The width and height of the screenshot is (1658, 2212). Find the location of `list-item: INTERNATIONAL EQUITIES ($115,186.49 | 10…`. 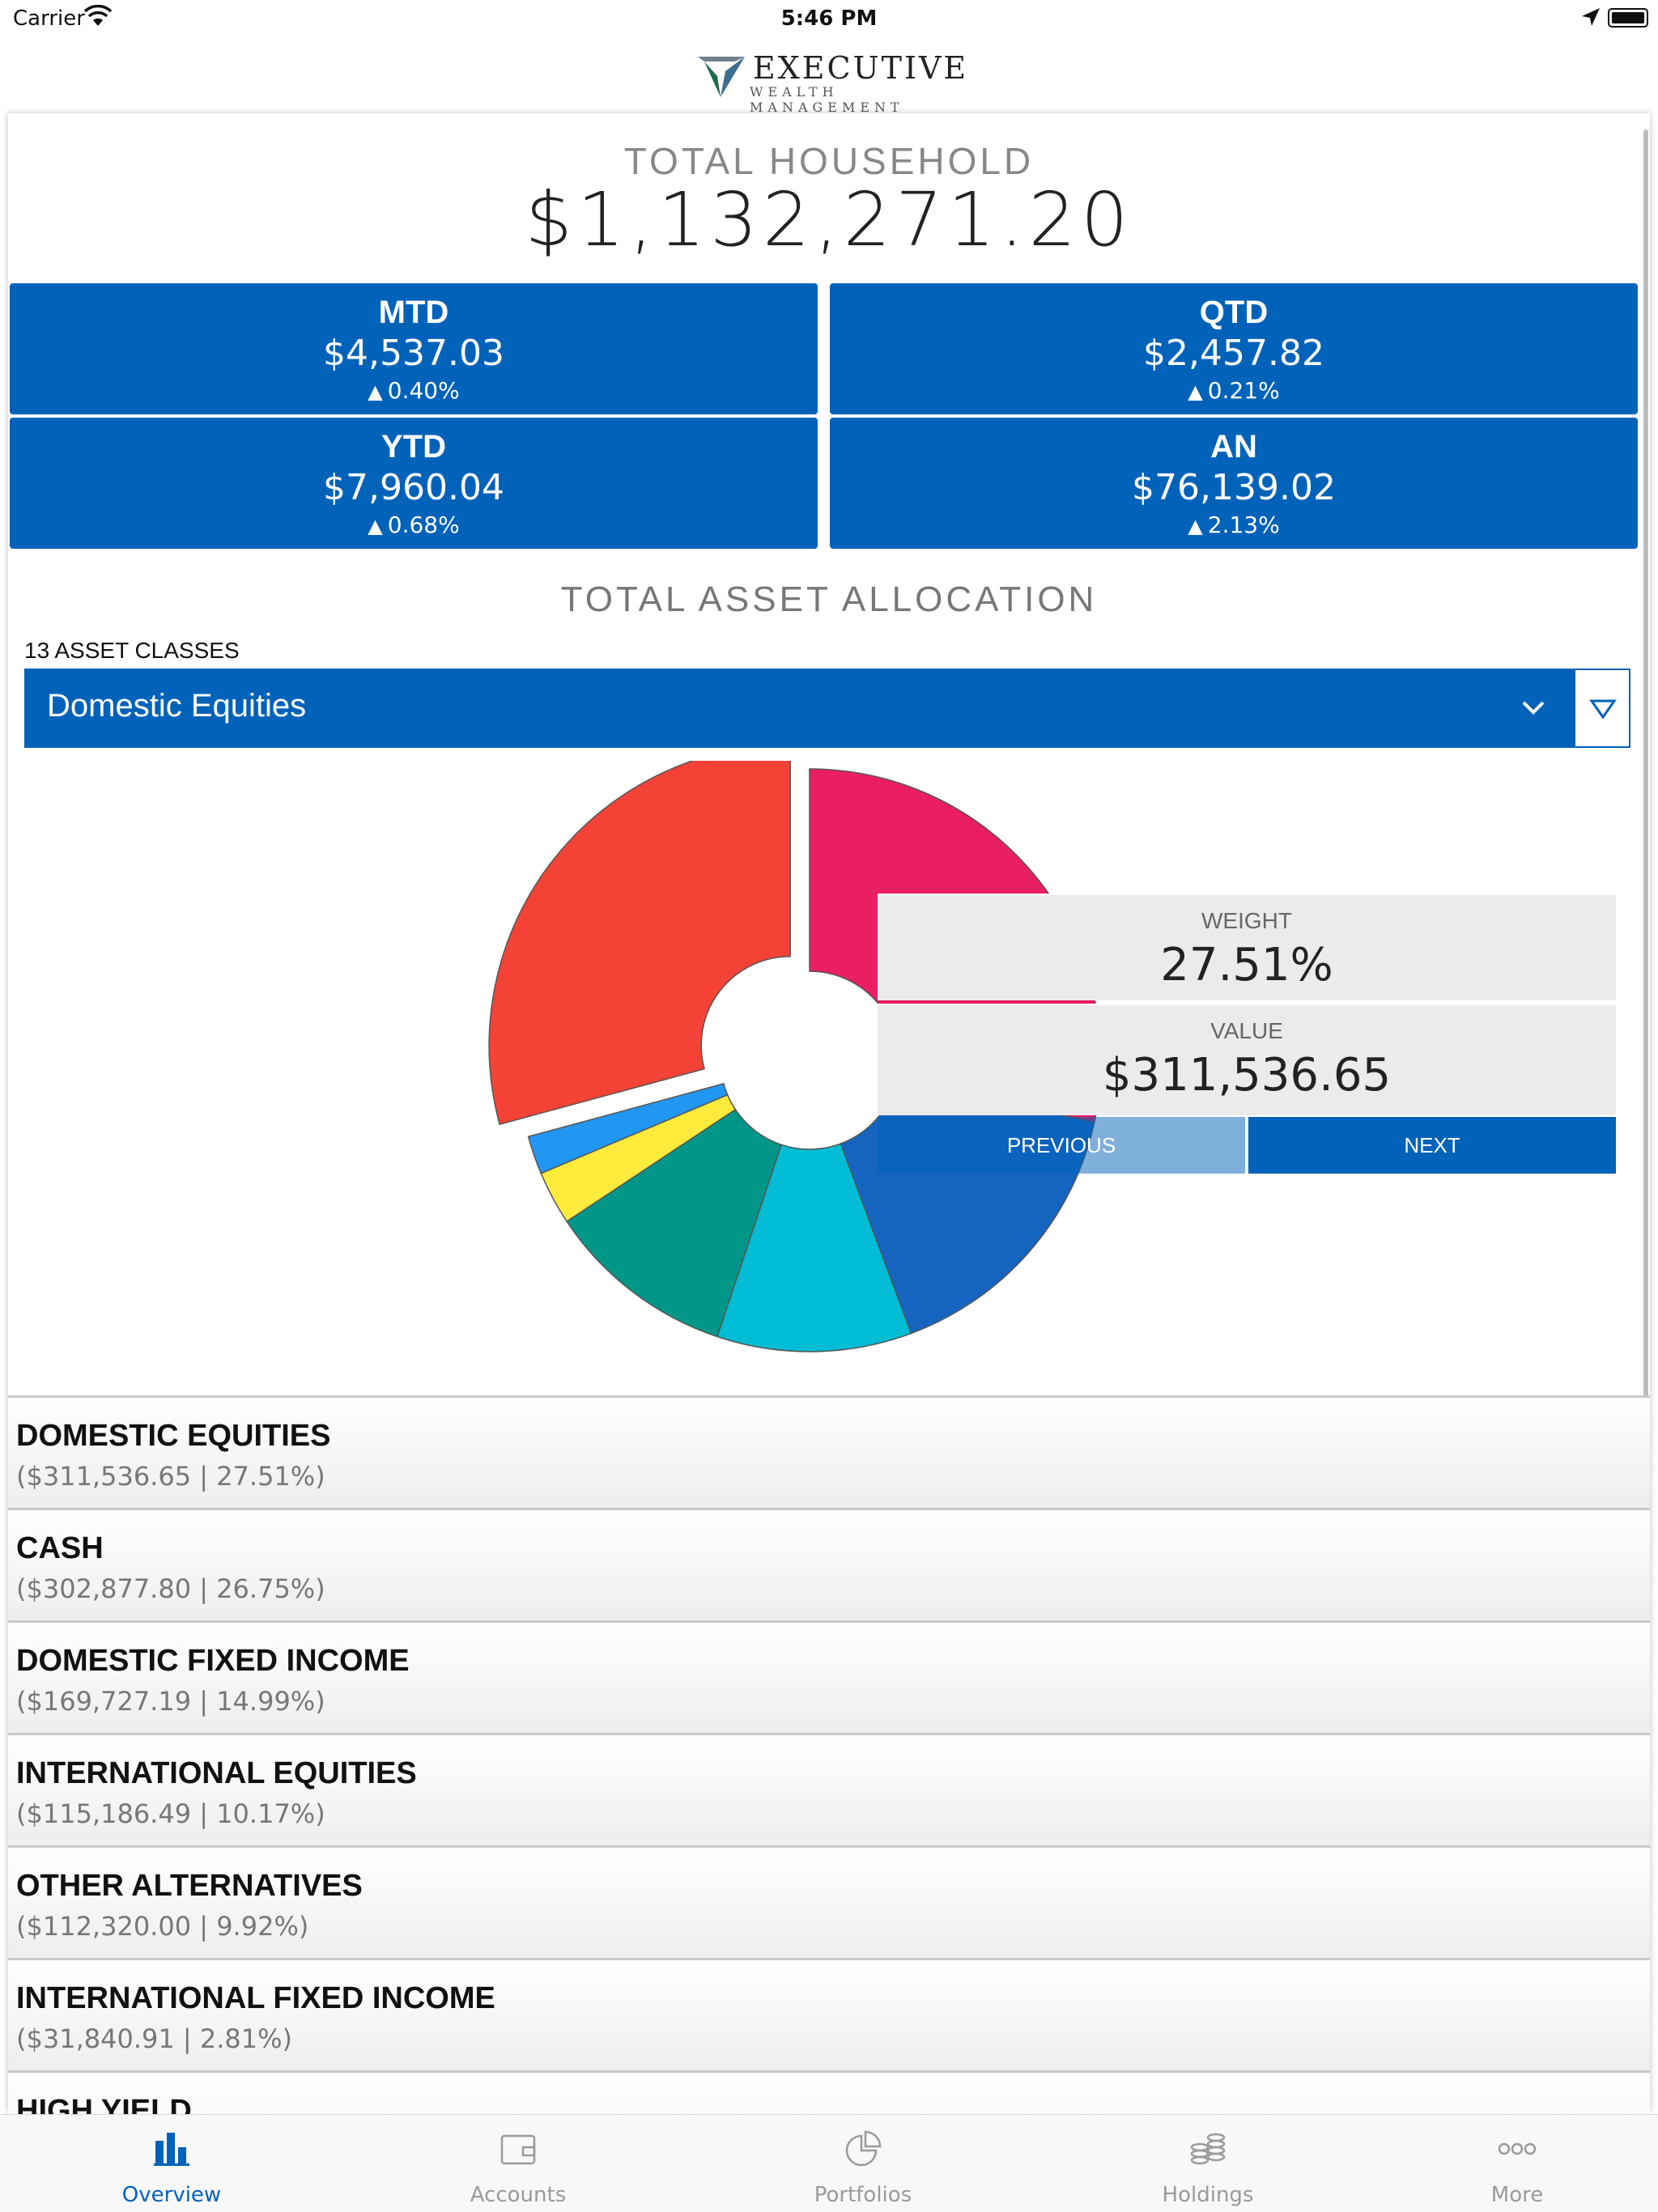

list-item: INTERNATIONAL EQUITIES ($115,186.49 | 10… is located at coordinates (829, 1789).